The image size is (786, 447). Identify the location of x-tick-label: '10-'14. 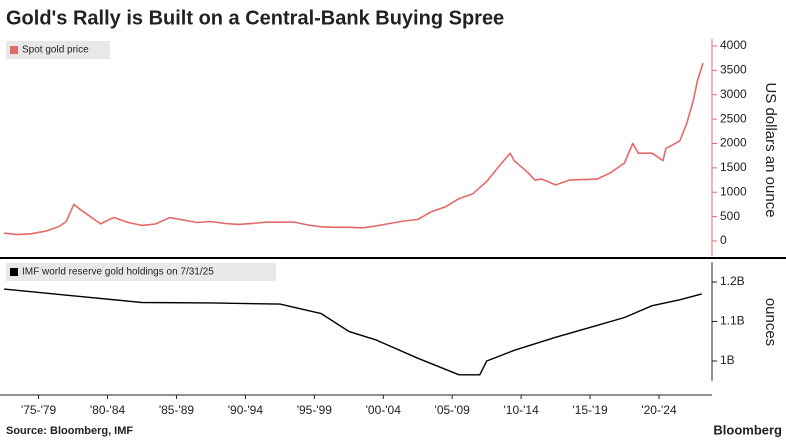
(521, 410).